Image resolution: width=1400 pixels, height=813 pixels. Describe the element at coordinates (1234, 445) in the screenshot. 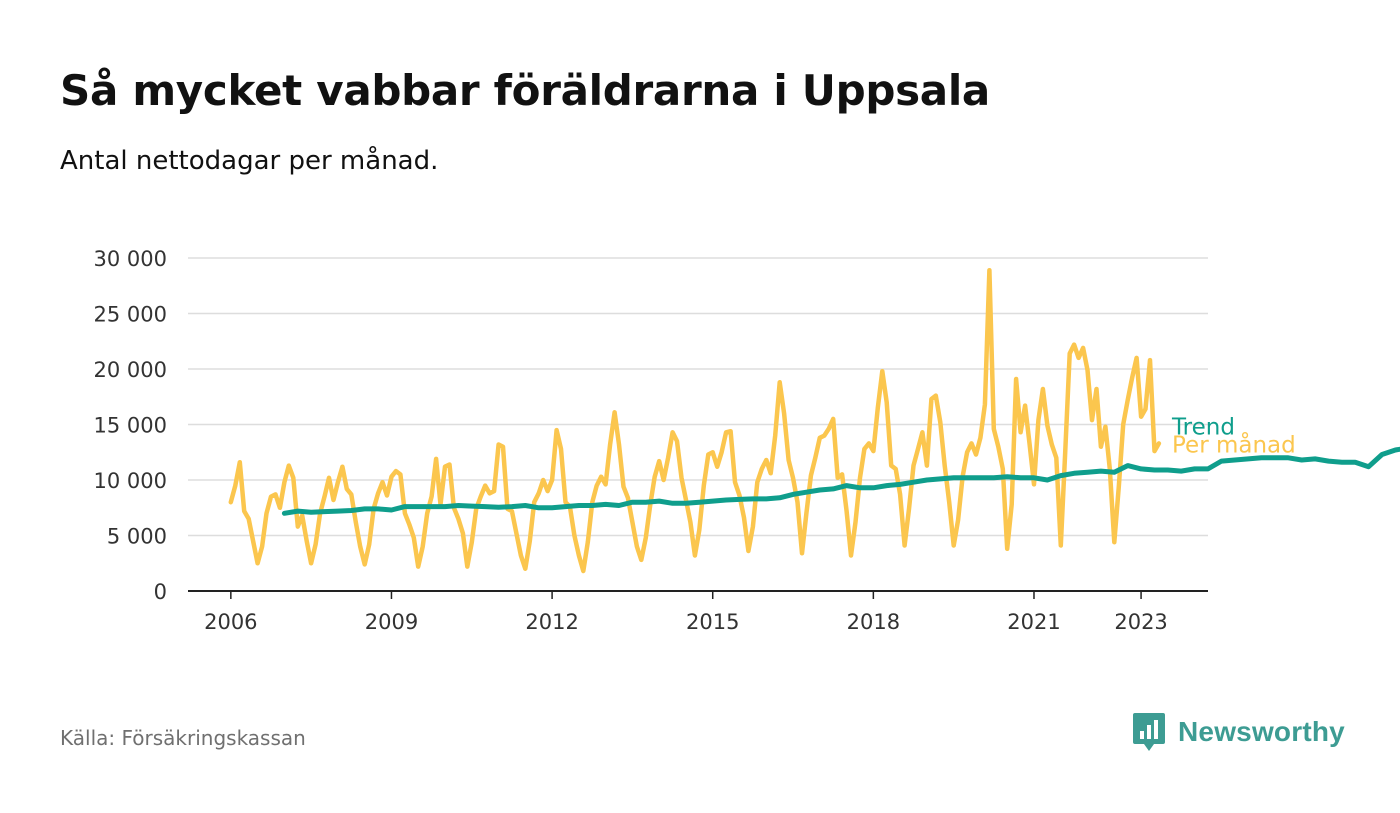

I see `series-label-monthly: Per månad` at that location.